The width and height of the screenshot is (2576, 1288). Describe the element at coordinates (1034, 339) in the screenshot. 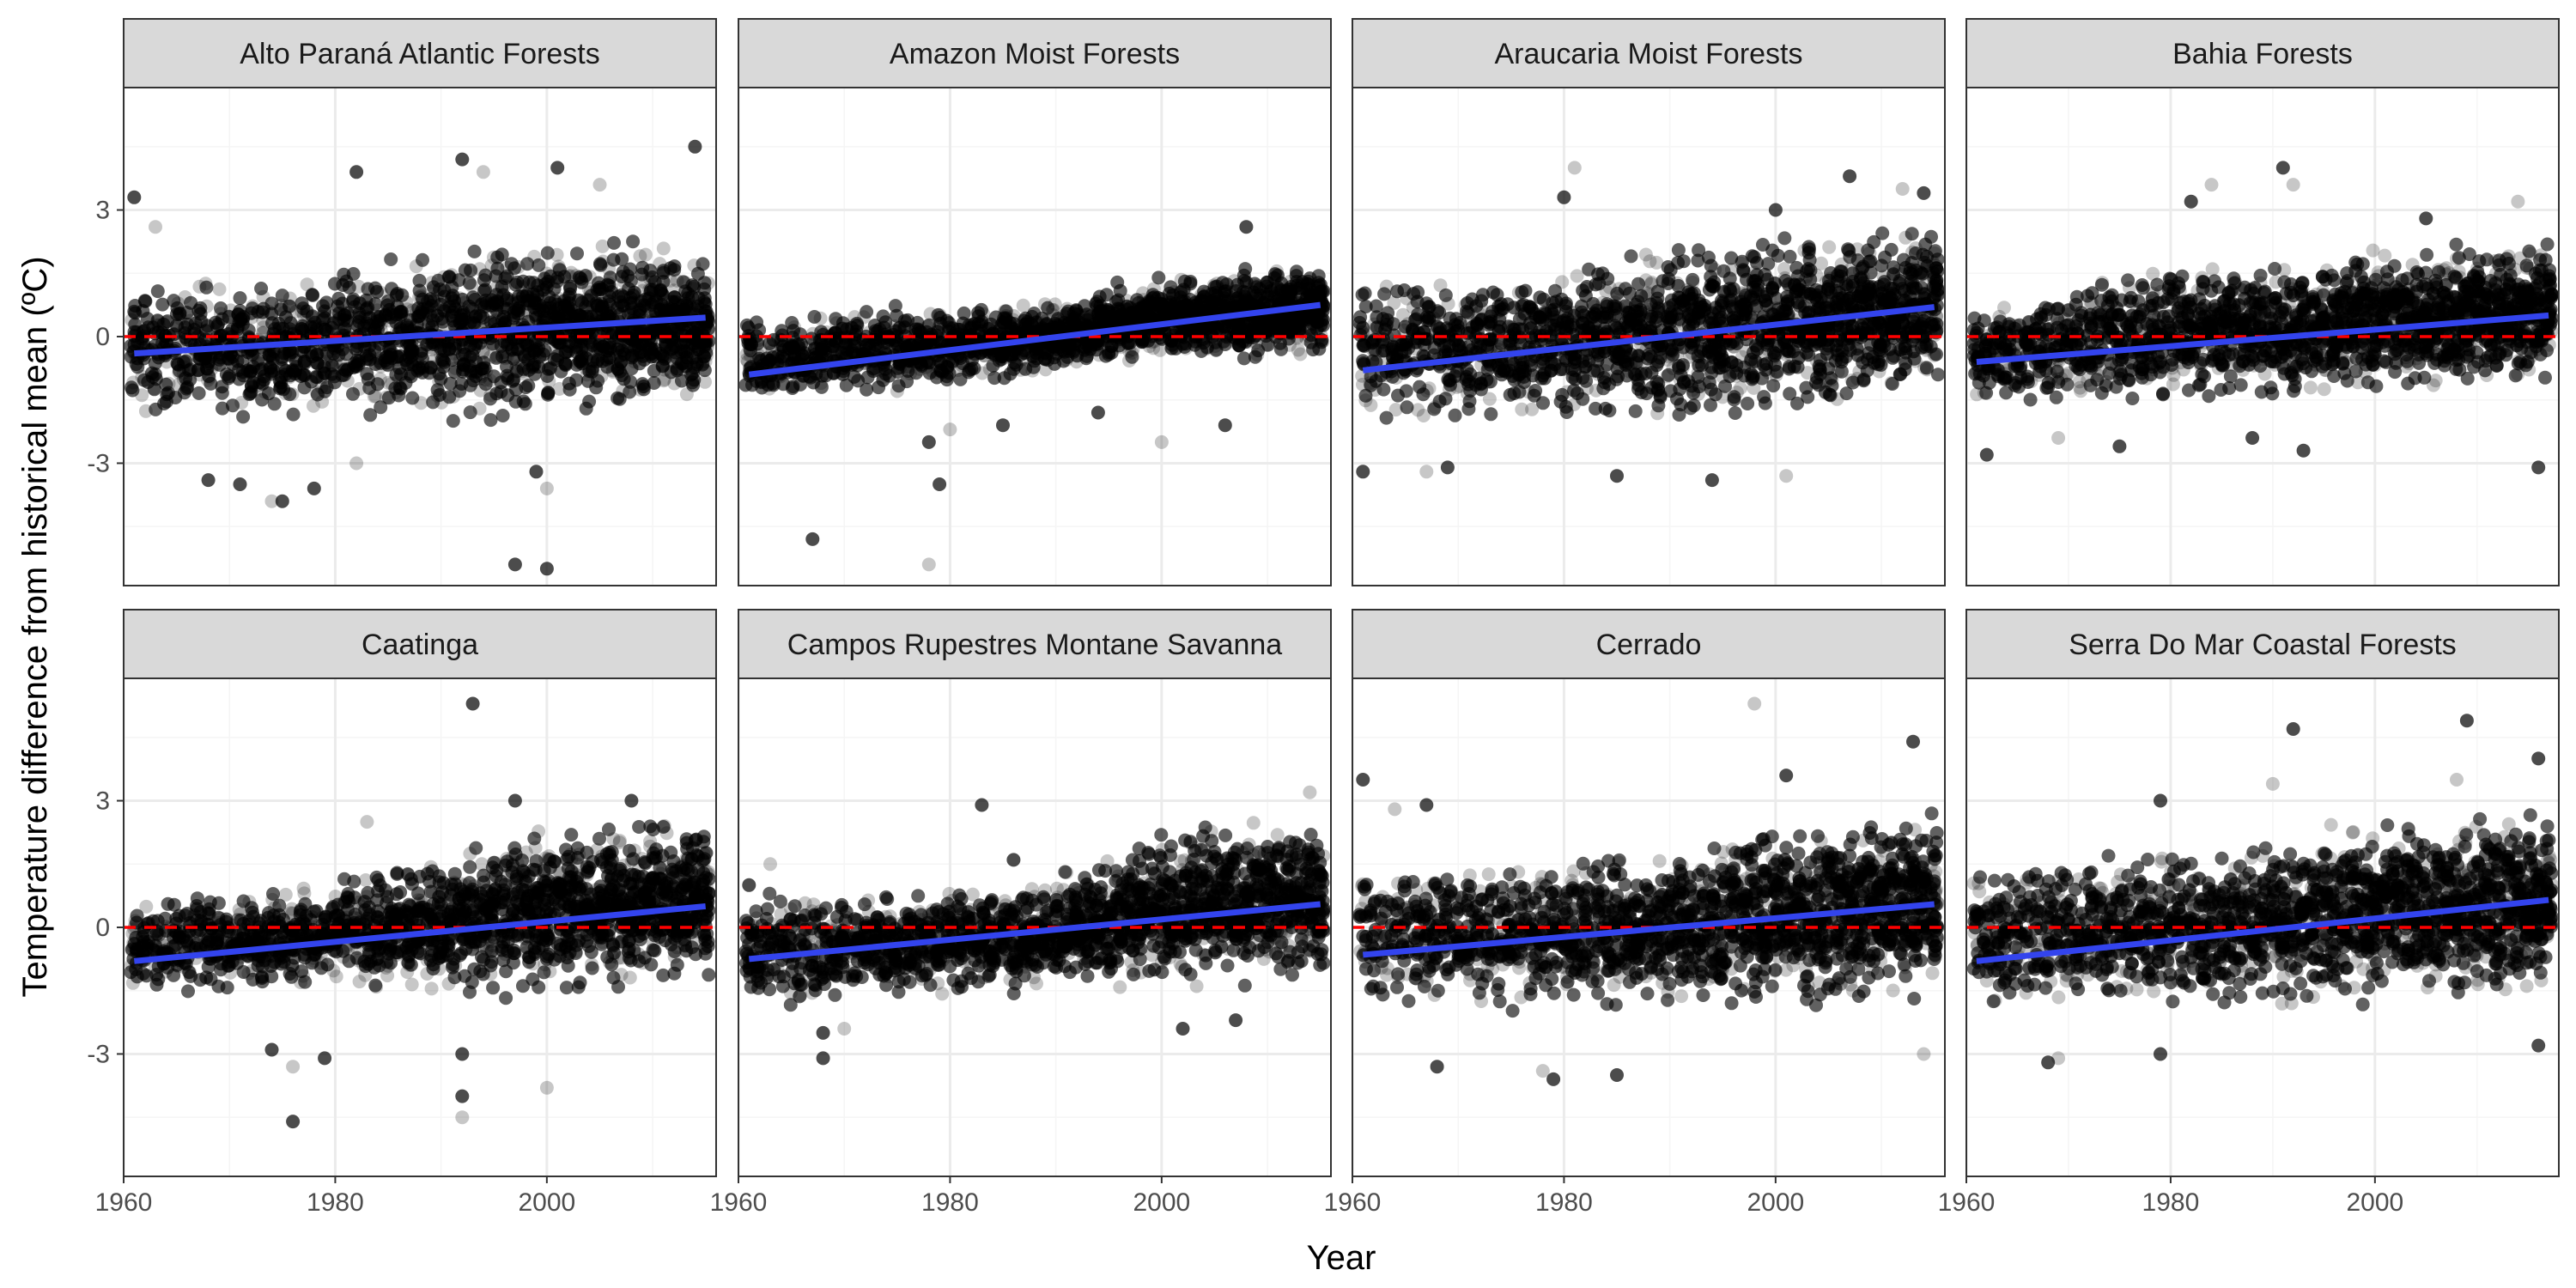

I see `trend-line` at that location.